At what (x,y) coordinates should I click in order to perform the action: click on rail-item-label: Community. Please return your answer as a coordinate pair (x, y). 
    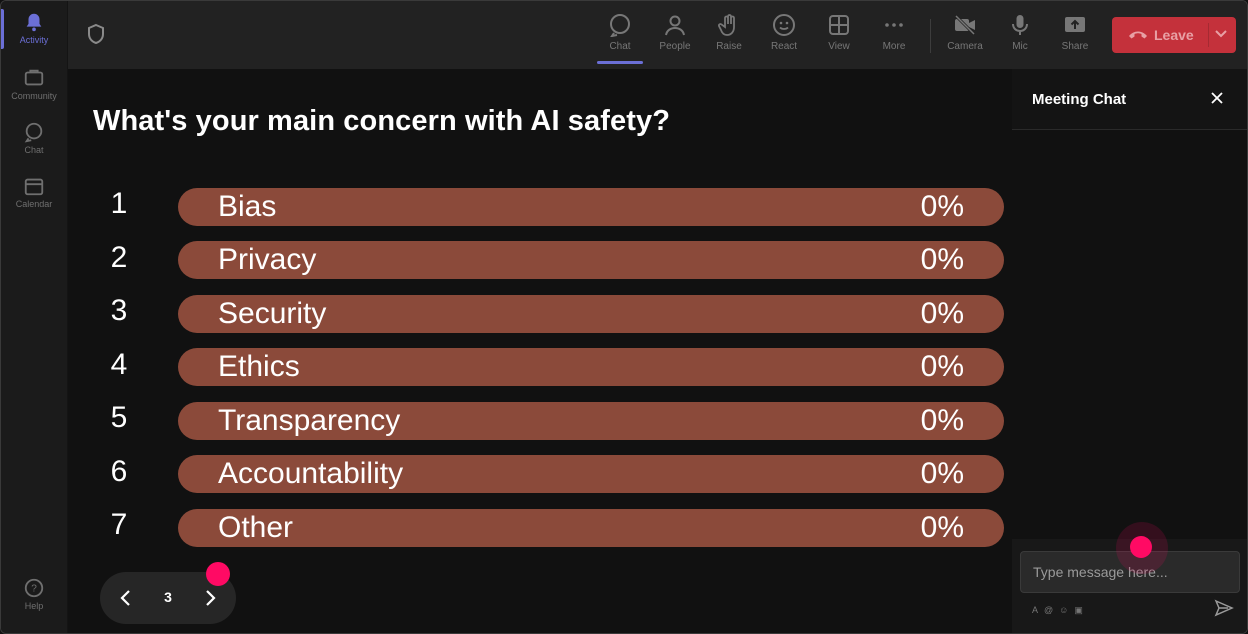
    Looking at the image, I should click on (34, 96).